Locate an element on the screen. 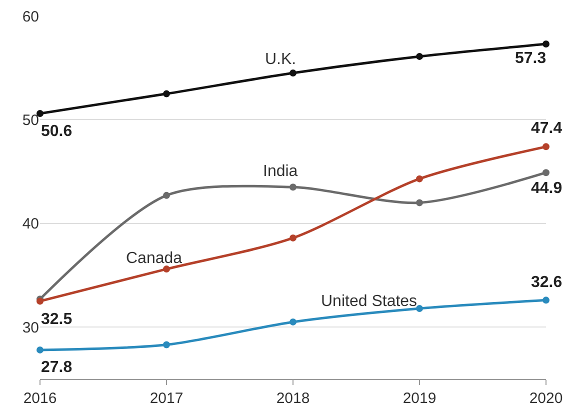 The height and width of the screenshot is (411, 572). x-tick-label: 2017 is located at coordinates (167, 398).